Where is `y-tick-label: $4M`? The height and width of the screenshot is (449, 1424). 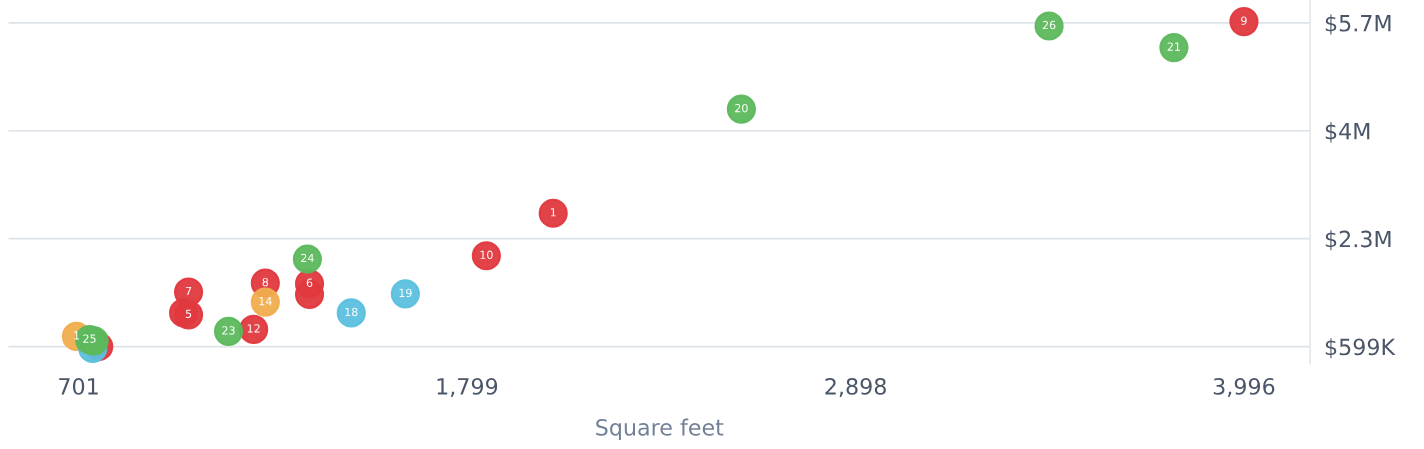
y-tick-label: $4M is located at coordinates (1347, 132).